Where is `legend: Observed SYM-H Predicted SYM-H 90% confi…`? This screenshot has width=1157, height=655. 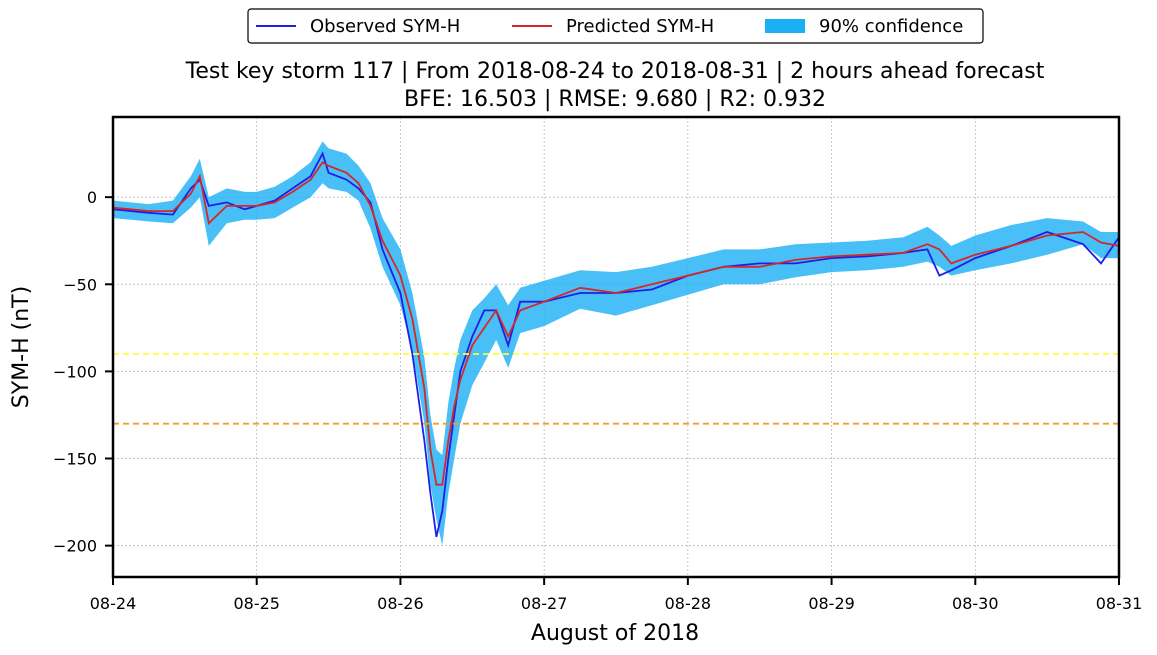 legend: Observed SYM-H Predicted SYM-H 90% confi… is located at coordinates (615, 26).